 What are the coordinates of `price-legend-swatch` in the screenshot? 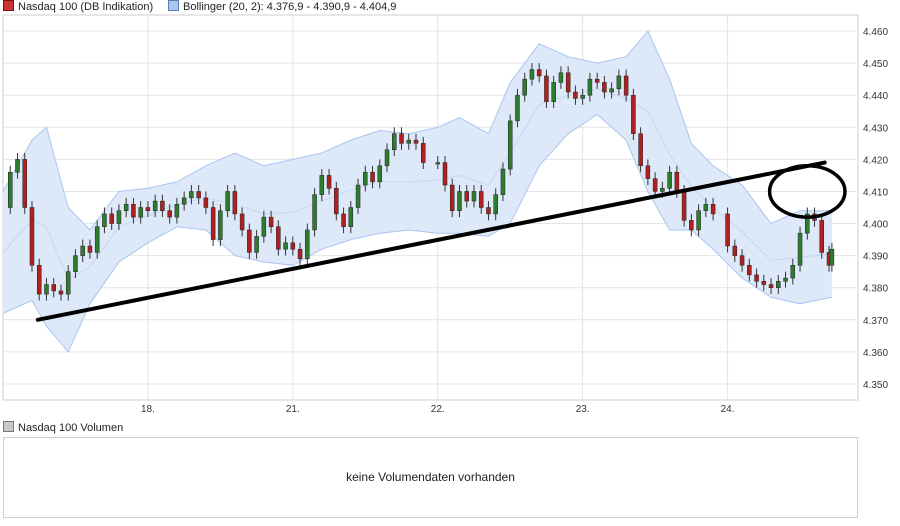 It's located at (8, 5).